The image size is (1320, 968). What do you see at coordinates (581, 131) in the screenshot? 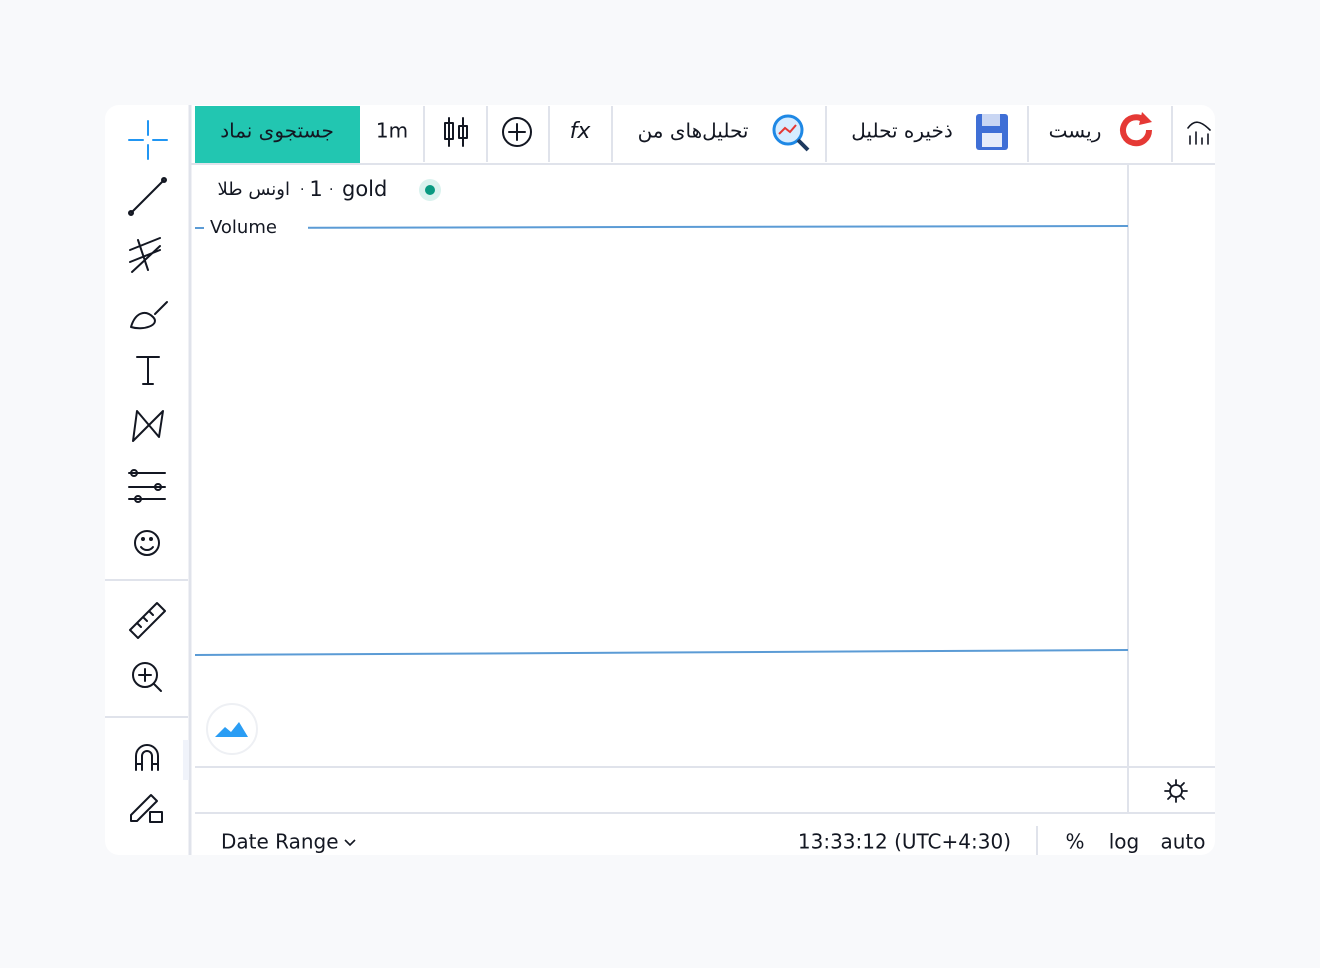
I see `indicators-button: fx` at bounding box center [581, 131].